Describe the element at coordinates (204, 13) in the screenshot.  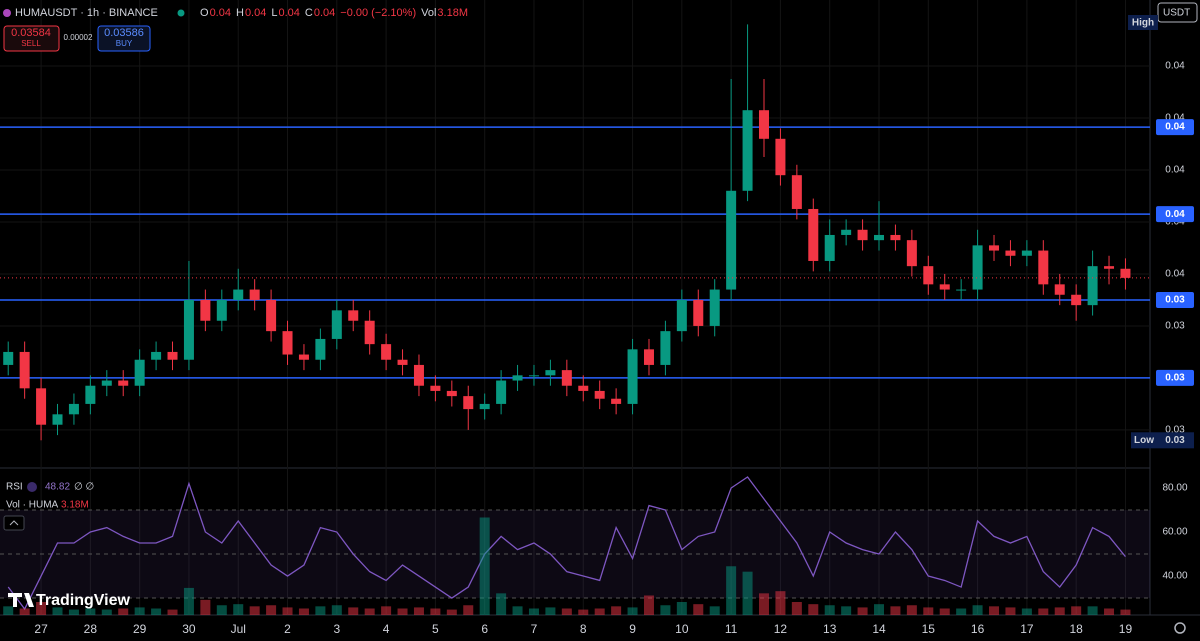
I see `ohlc-key: O` at that location.